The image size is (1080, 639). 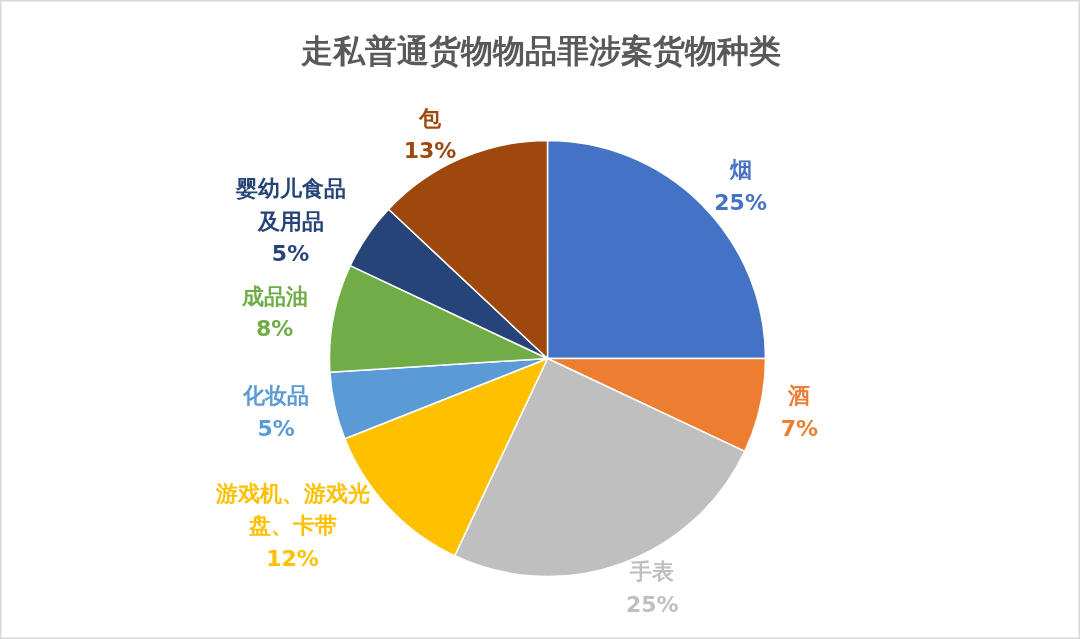 What do you see at coordinates (540, 50) in the screenshot?
I see `chart-title: 走私普通货物物品罪涉案货物种类` at bounding box center [540, 50].